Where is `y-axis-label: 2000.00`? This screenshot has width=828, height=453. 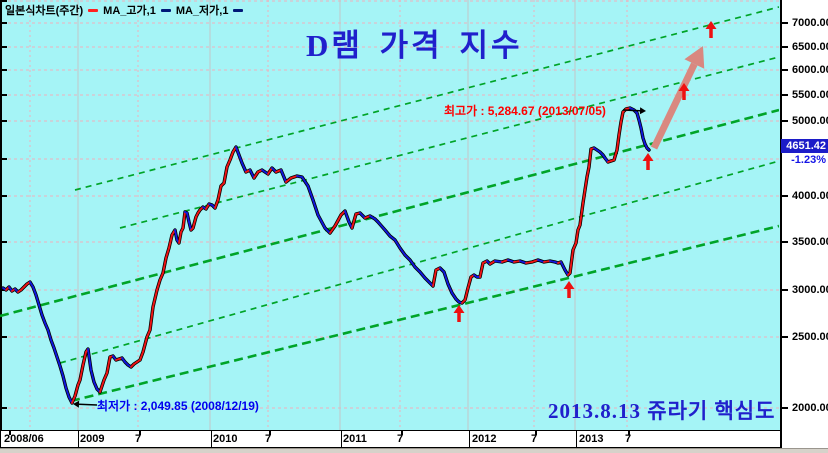
y-axis-label: 2000.00 is located at coordinates (810, 408).